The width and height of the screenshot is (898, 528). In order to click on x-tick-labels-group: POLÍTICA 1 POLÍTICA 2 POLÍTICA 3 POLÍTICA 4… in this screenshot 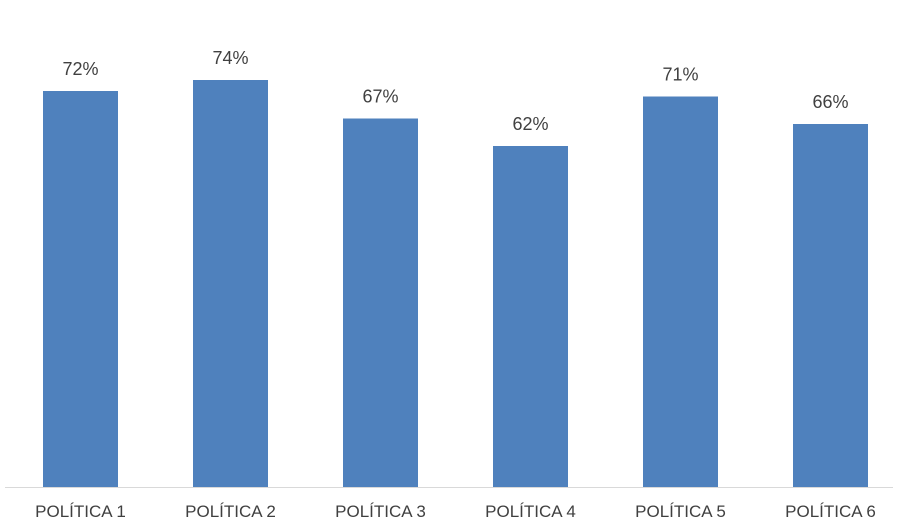, I will do `click(455, 511)`.